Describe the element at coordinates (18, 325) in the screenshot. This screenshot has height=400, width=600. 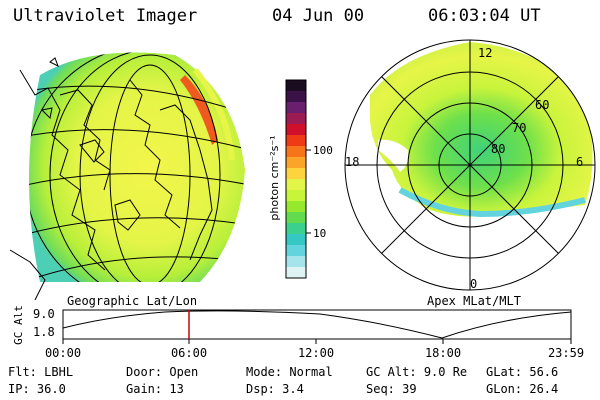
I see `altitude-ylabel: GC Alt` at that location.